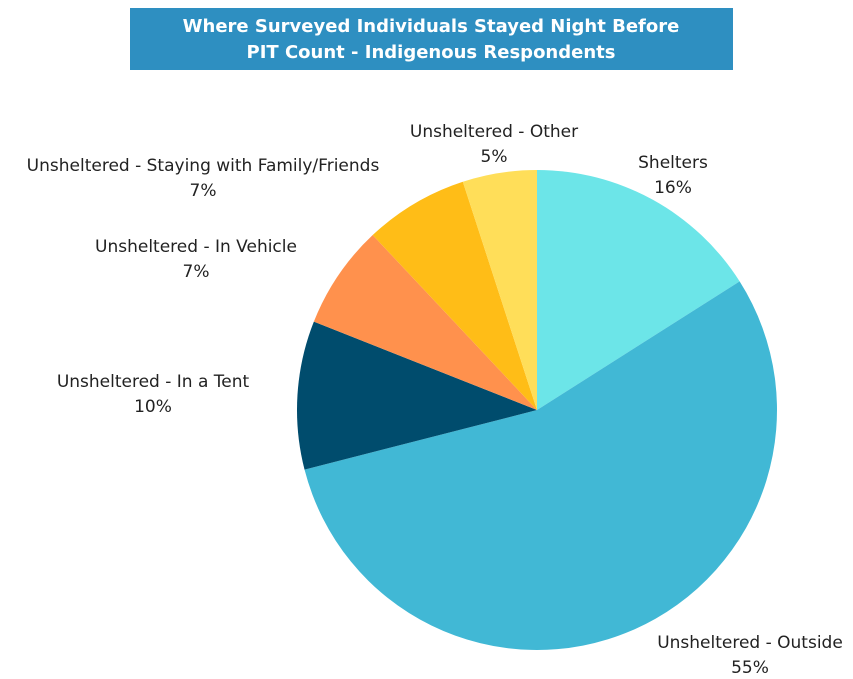 This screenshot has height=679, width=853. I want to click on slice-label: Unsheltered - In a Tent, so click(153, 382).